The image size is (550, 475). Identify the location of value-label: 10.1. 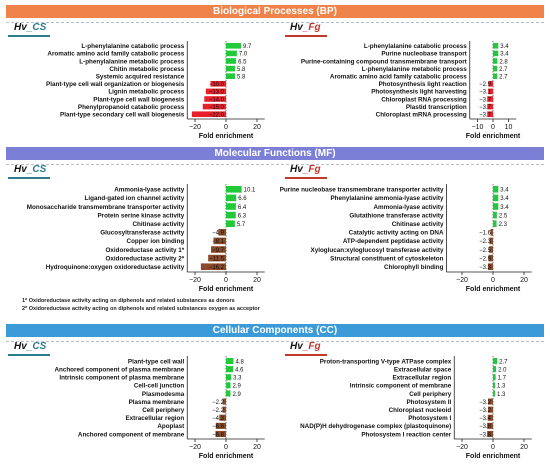
(250, 191).